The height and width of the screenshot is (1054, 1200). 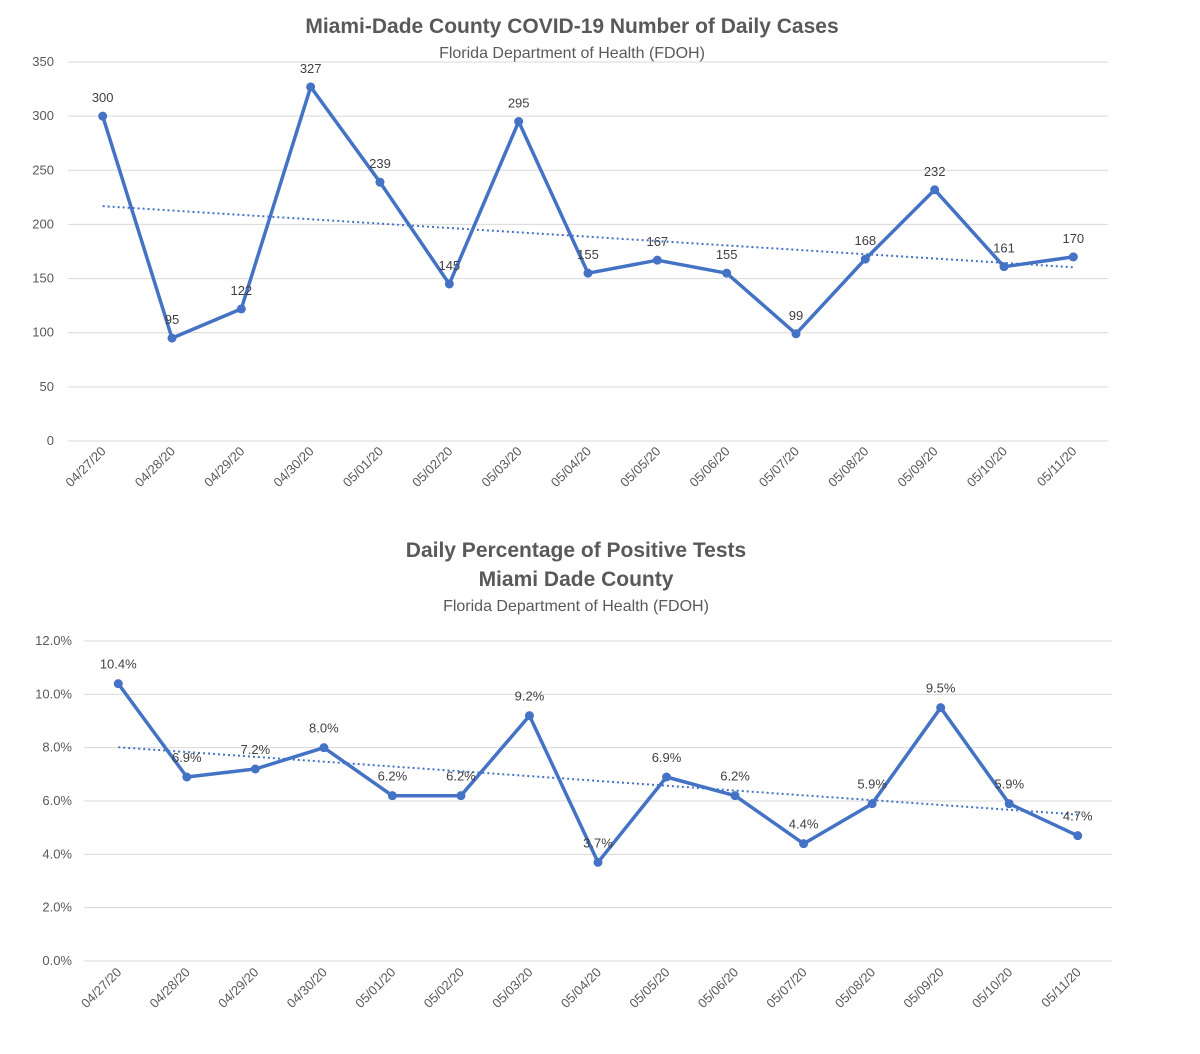 What do you see at coordinates (779, 467) in the screenshot?
I see `x-tick-label: 05/07/20` at bounding box center [779, 467].